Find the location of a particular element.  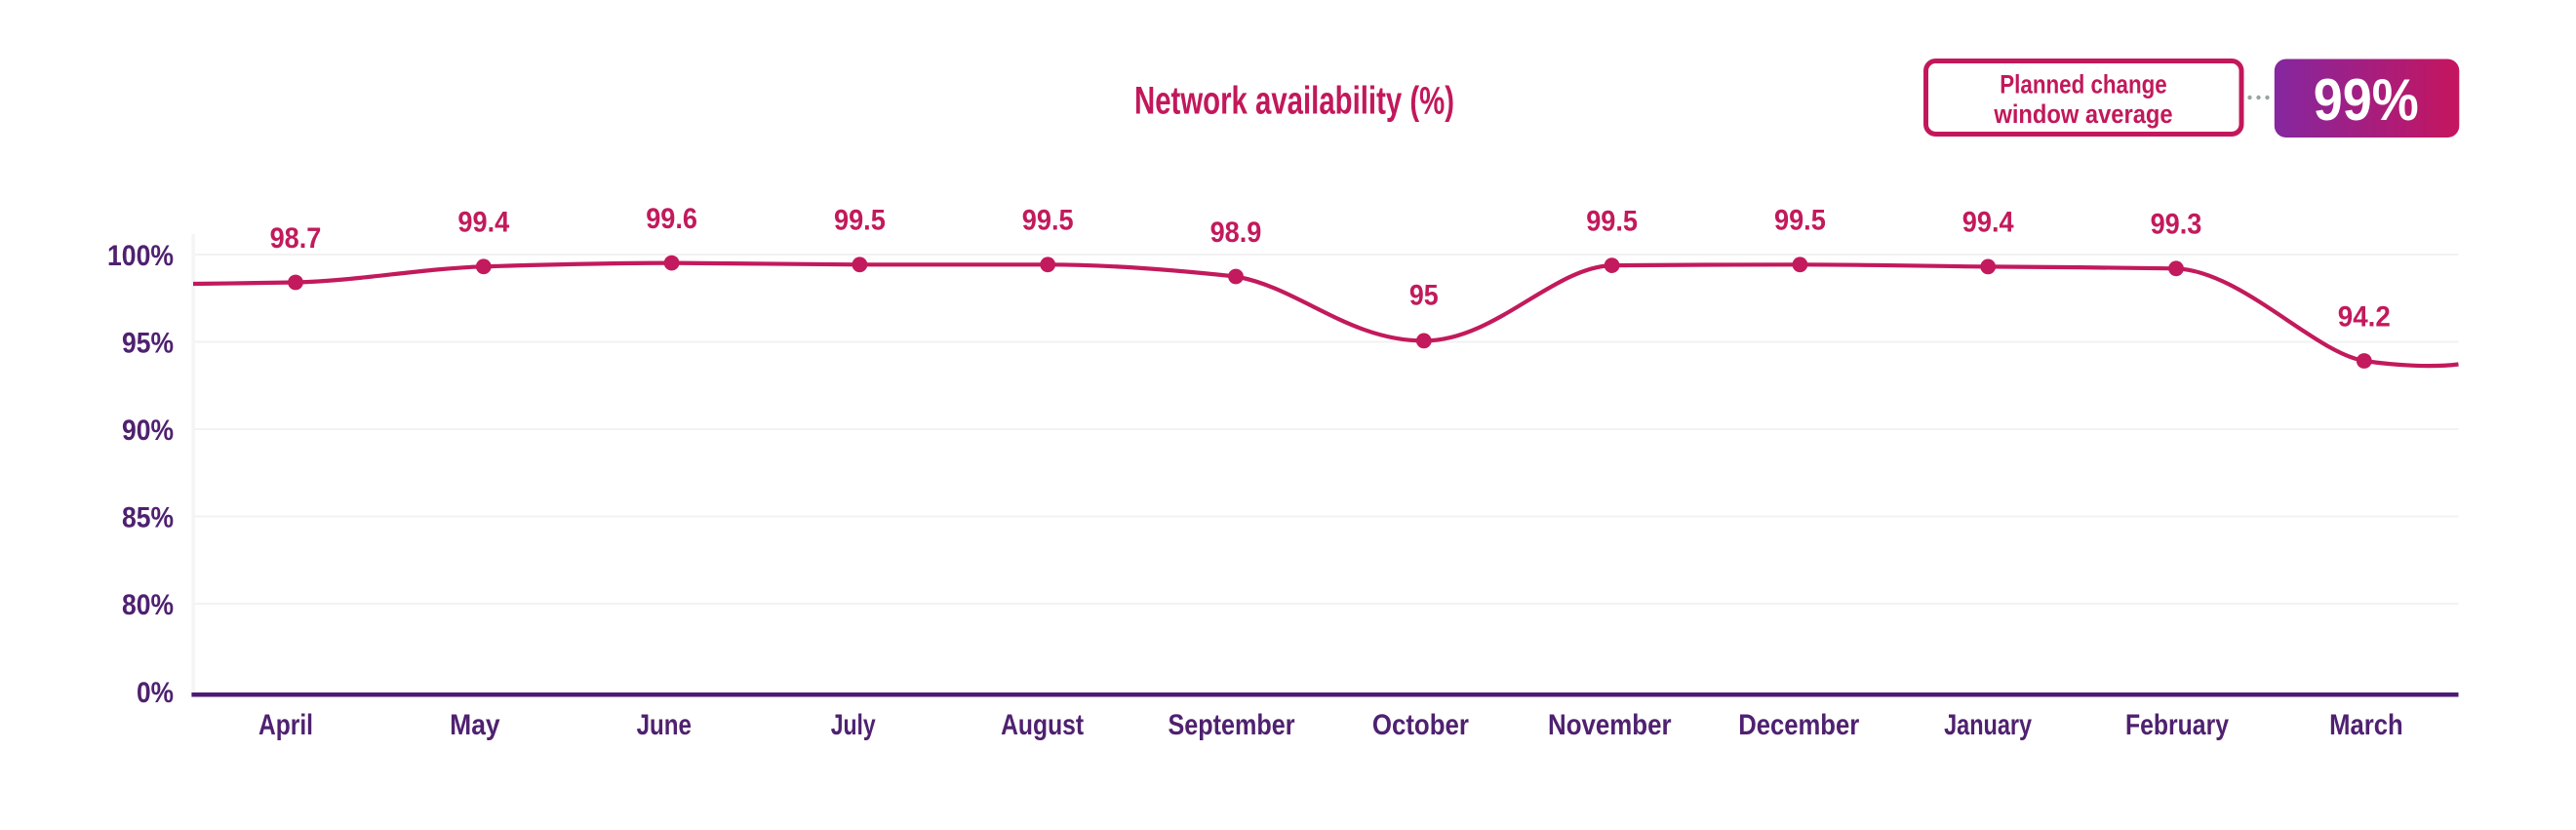

svg-text: 94.2 is located at coordinates (2364, 316).